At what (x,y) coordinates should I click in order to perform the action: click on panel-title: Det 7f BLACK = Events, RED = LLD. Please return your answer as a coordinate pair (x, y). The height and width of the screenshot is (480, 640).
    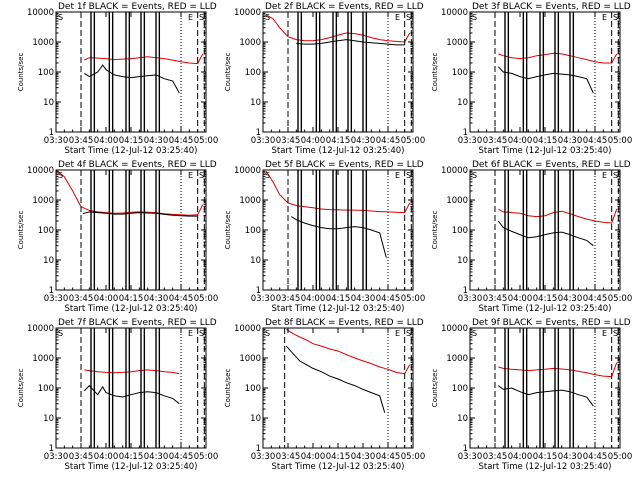
    Looking at the image, I should click on (137, 323).